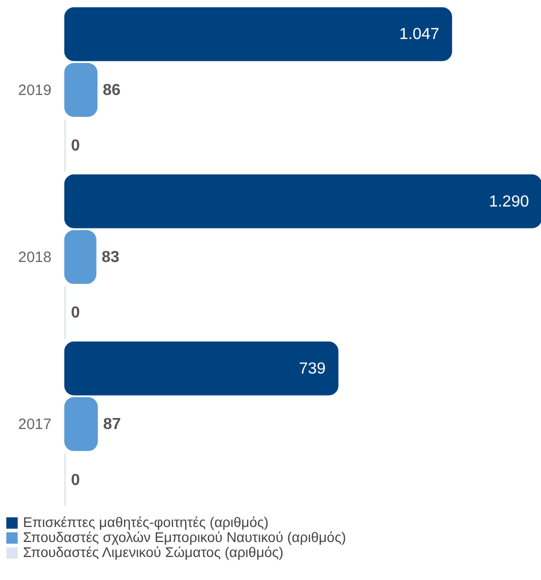 The width and height of the screenshot is (541, 580). I want to click on data-label: 83, so click(111, 257).